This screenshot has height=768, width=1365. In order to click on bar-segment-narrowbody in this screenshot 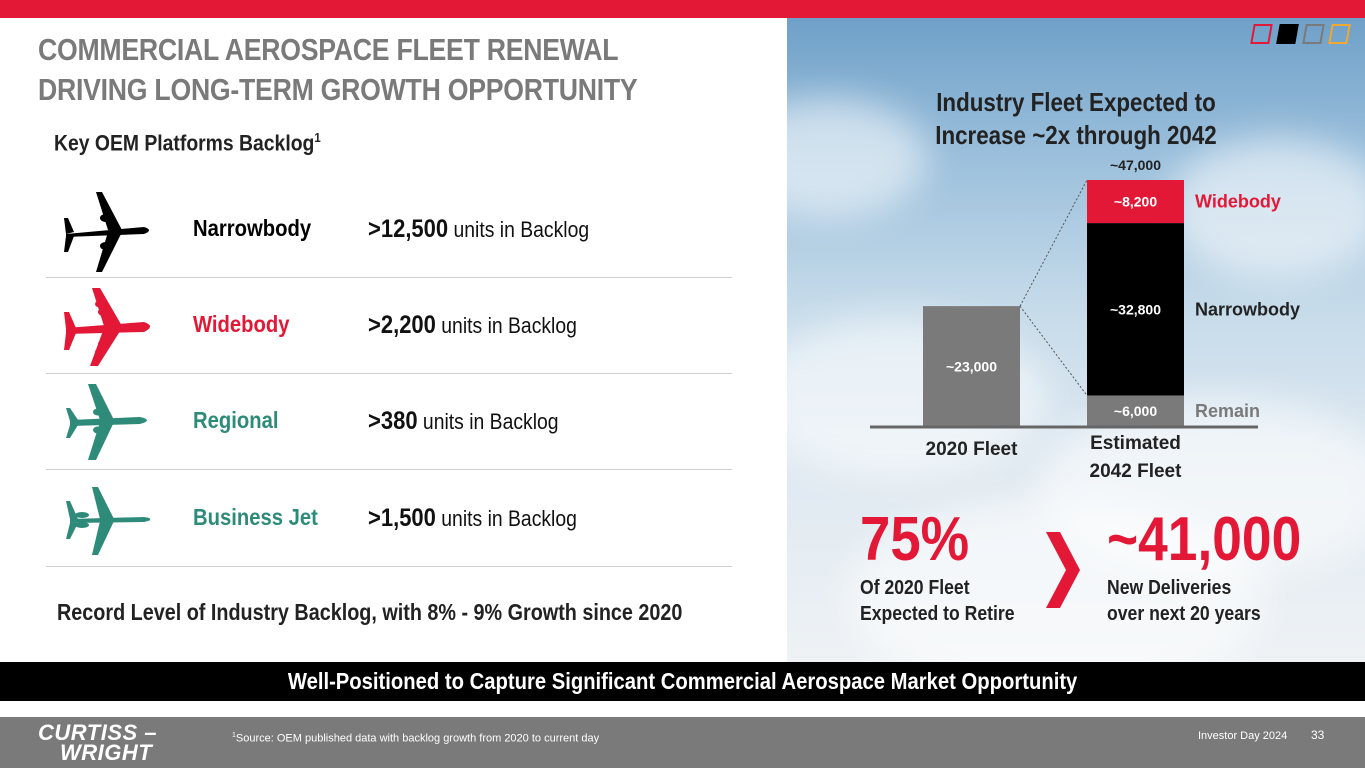, I will do `click(1135, 309)`.